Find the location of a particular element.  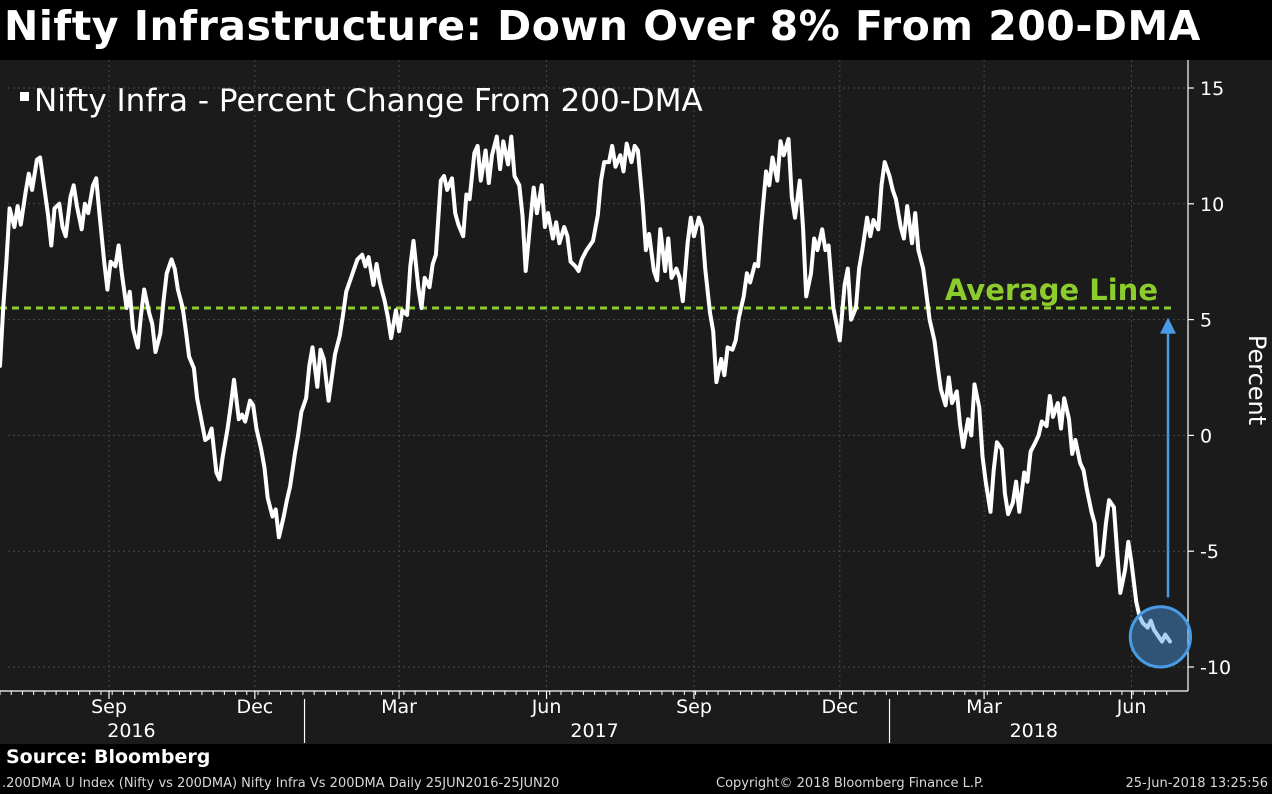

copyright-text: Copyright© 2018 Bloomberg Finance L.P. is located at coordinates (850, 783).